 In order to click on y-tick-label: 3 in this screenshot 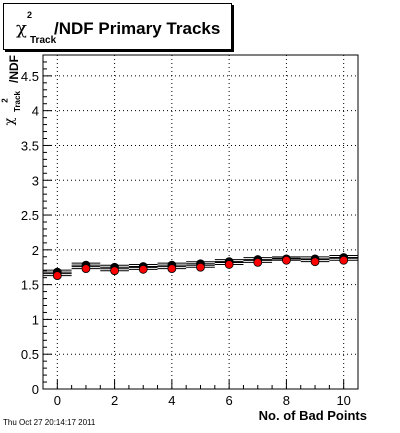, I will do `click(35, 180)`.